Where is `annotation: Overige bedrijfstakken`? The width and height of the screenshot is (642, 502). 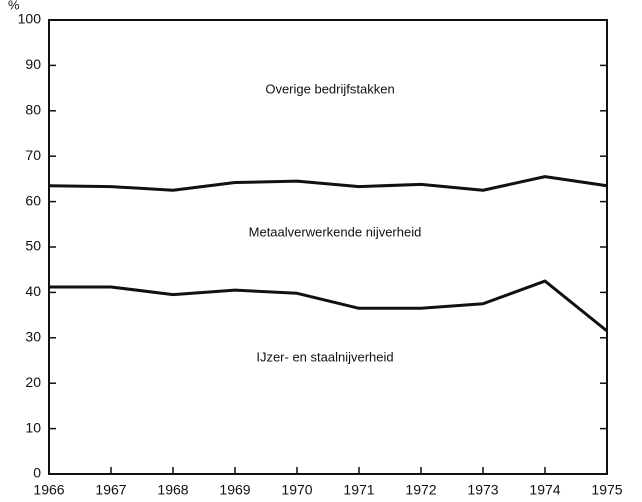 annotation: Overige bedrijfstakken is located at coordinates (329, 88).